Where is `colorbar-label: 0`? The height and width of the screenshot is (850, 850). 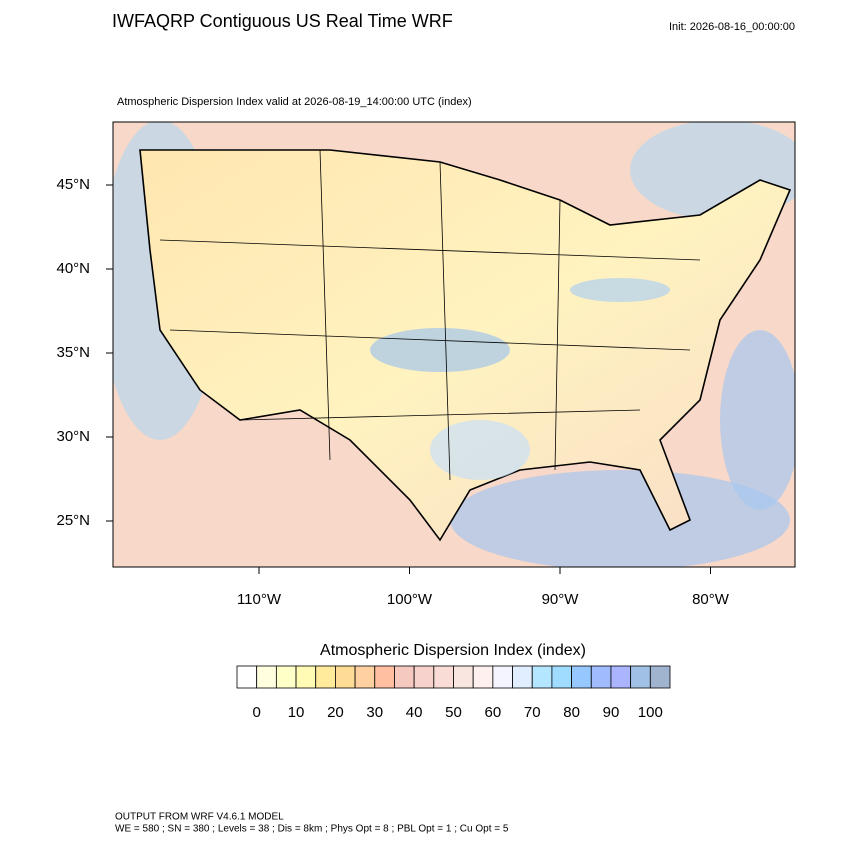 colorbar-label: 0 is located at coordinates (257, 712).